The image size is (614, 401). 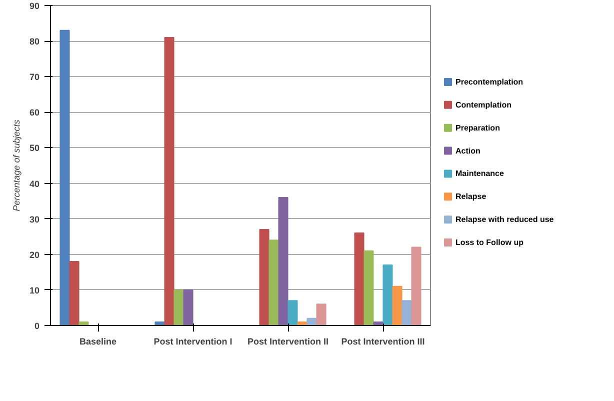 What do you see at coordinates (34, 77) in the screenshot?
I see `y-tick-label: 70` at bounding box center [34, 77].